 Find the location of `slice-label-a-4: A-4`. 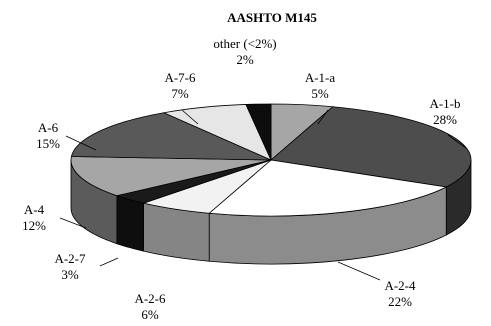

slice-label-a-4: A-4 is located at coordinates (34, 209).